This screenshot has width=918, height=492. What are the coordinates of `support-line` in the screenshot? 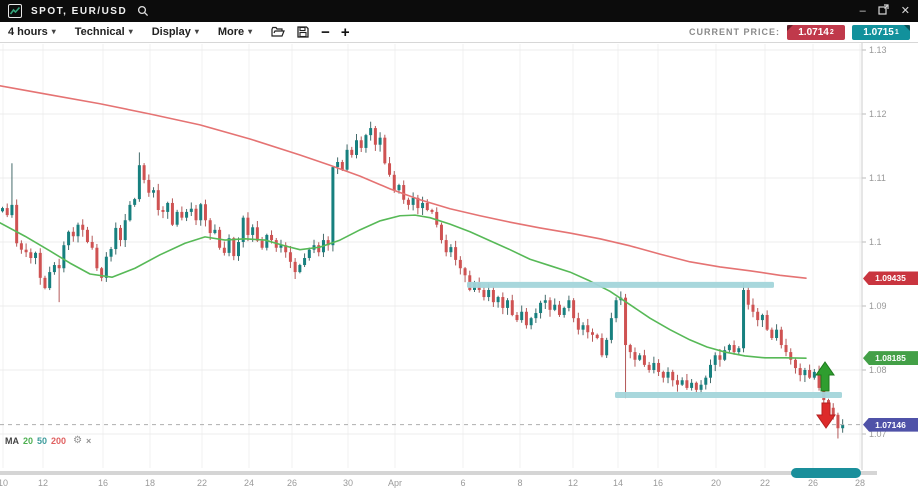 It's located at (728, 394).